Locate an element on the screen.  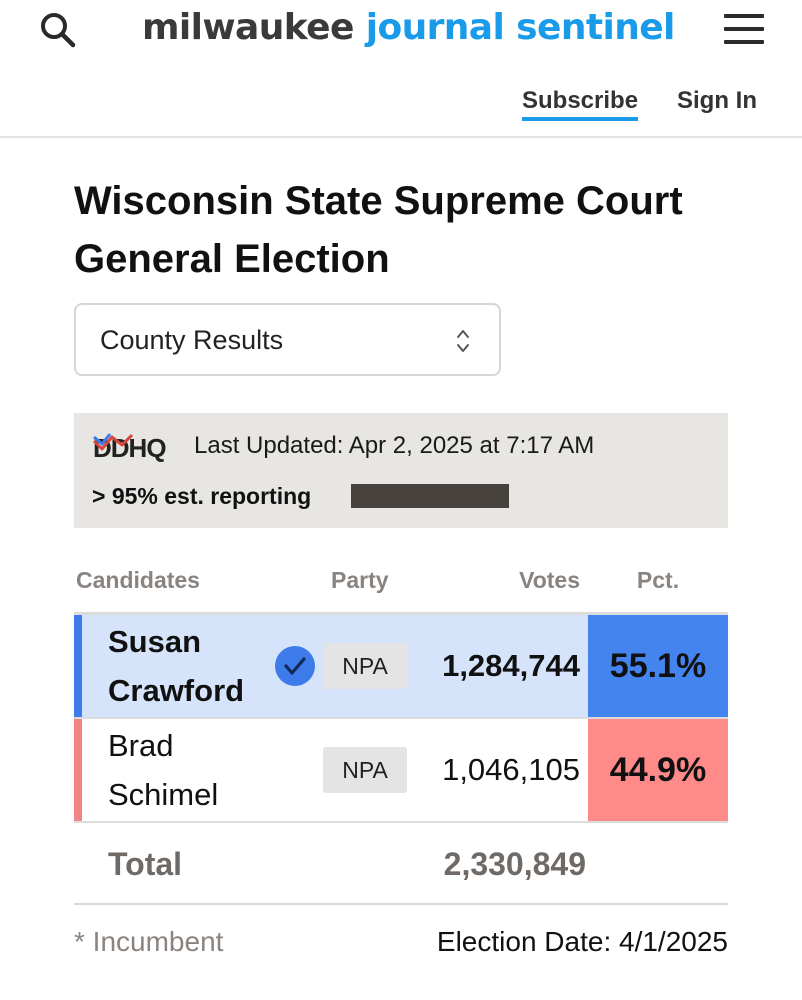
candidate-row: Susan Crawford NPA 1,284,744 55.1% is located at coordinates (401, 666).